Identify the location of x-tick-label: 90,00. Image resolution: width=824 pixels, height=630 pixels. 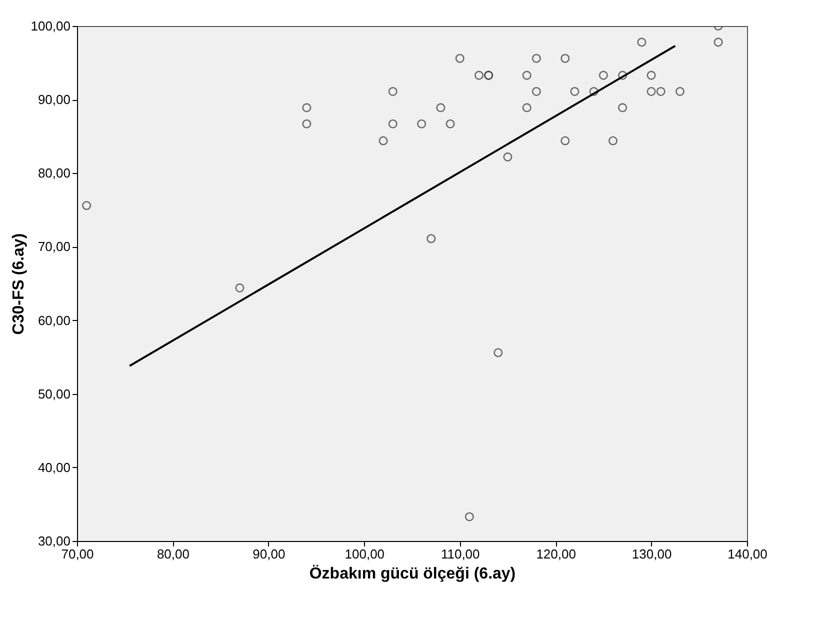
(269, 554).